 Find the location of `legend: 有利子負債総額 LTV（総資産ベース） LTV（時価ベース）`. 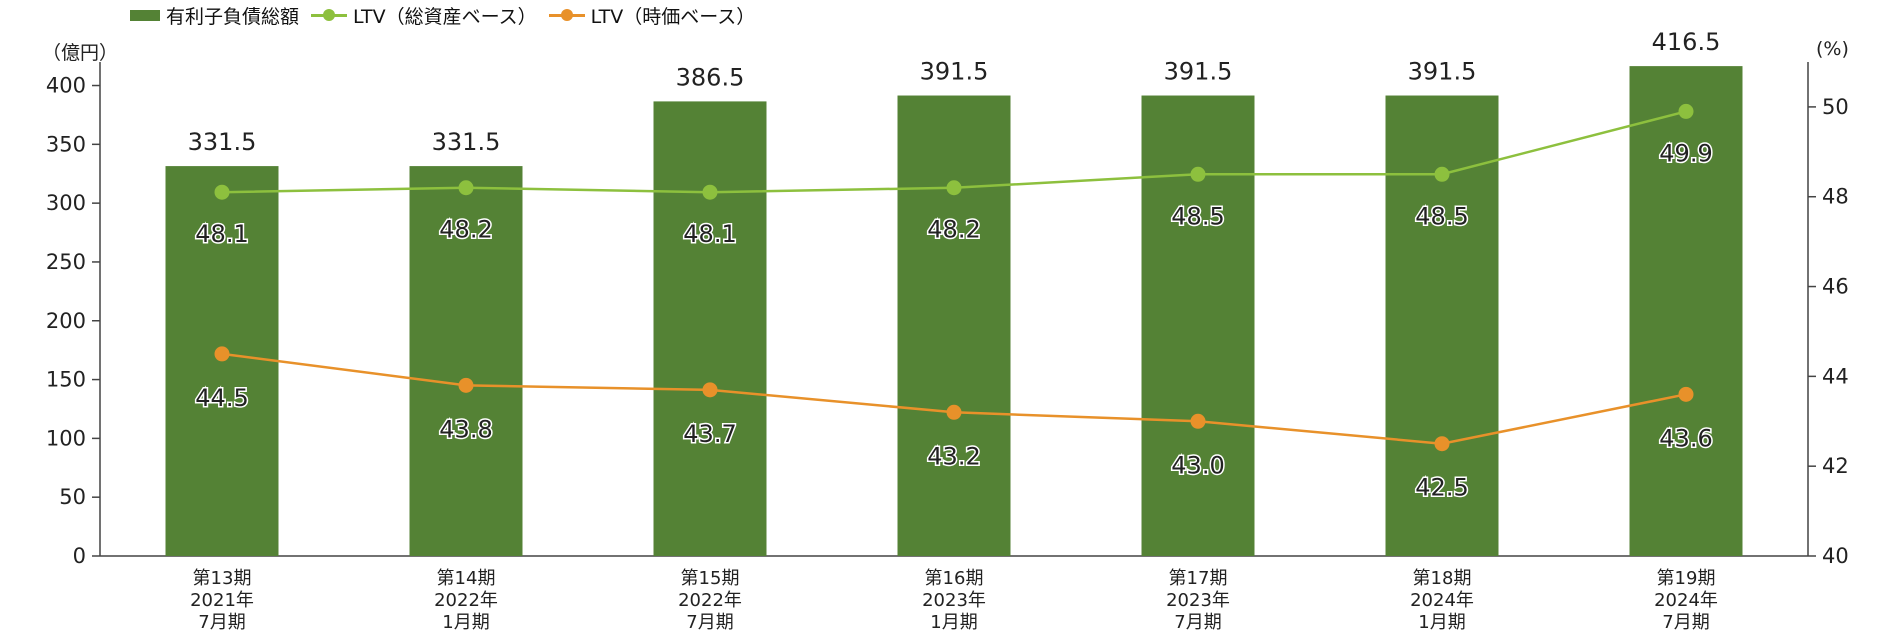

legend: 有利子負債総額 LTV（総資産ベース） LTV（時価ベース） is located at coordinates (445, 15).